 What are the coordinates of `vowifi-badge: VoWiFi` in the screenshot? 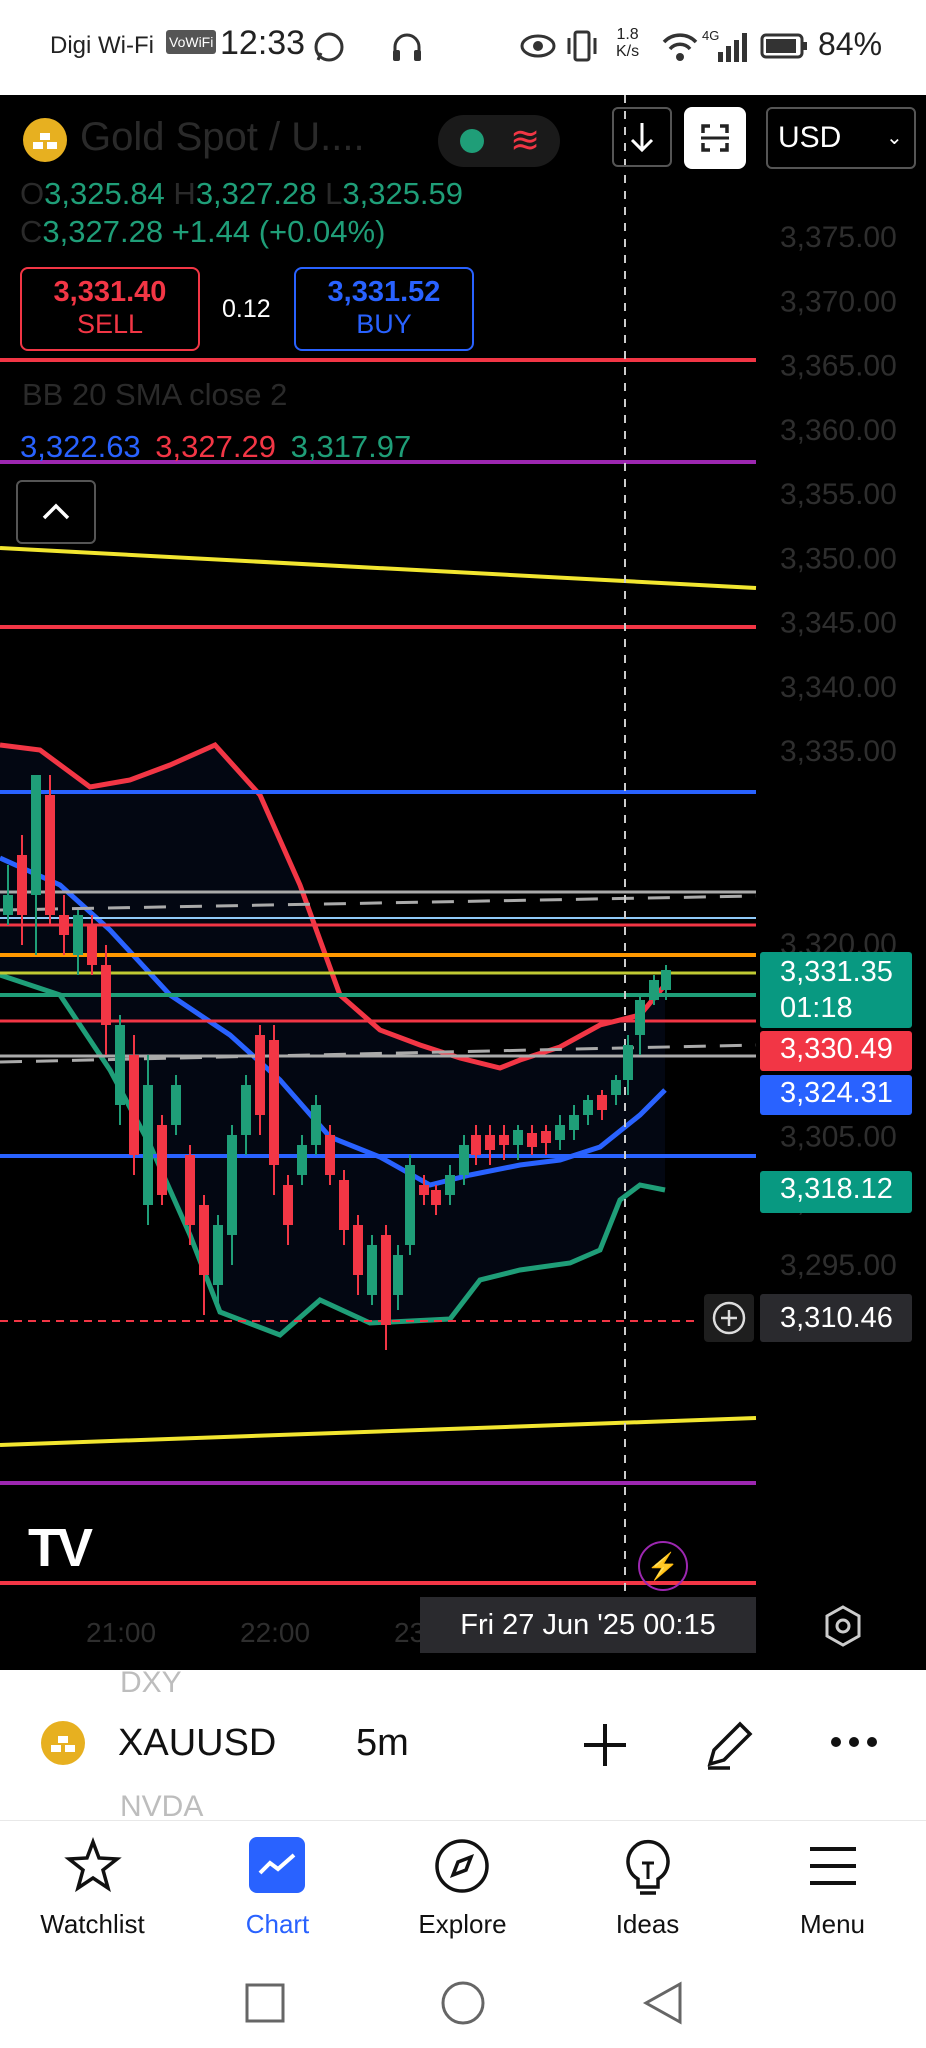 It's located at (191, 42).